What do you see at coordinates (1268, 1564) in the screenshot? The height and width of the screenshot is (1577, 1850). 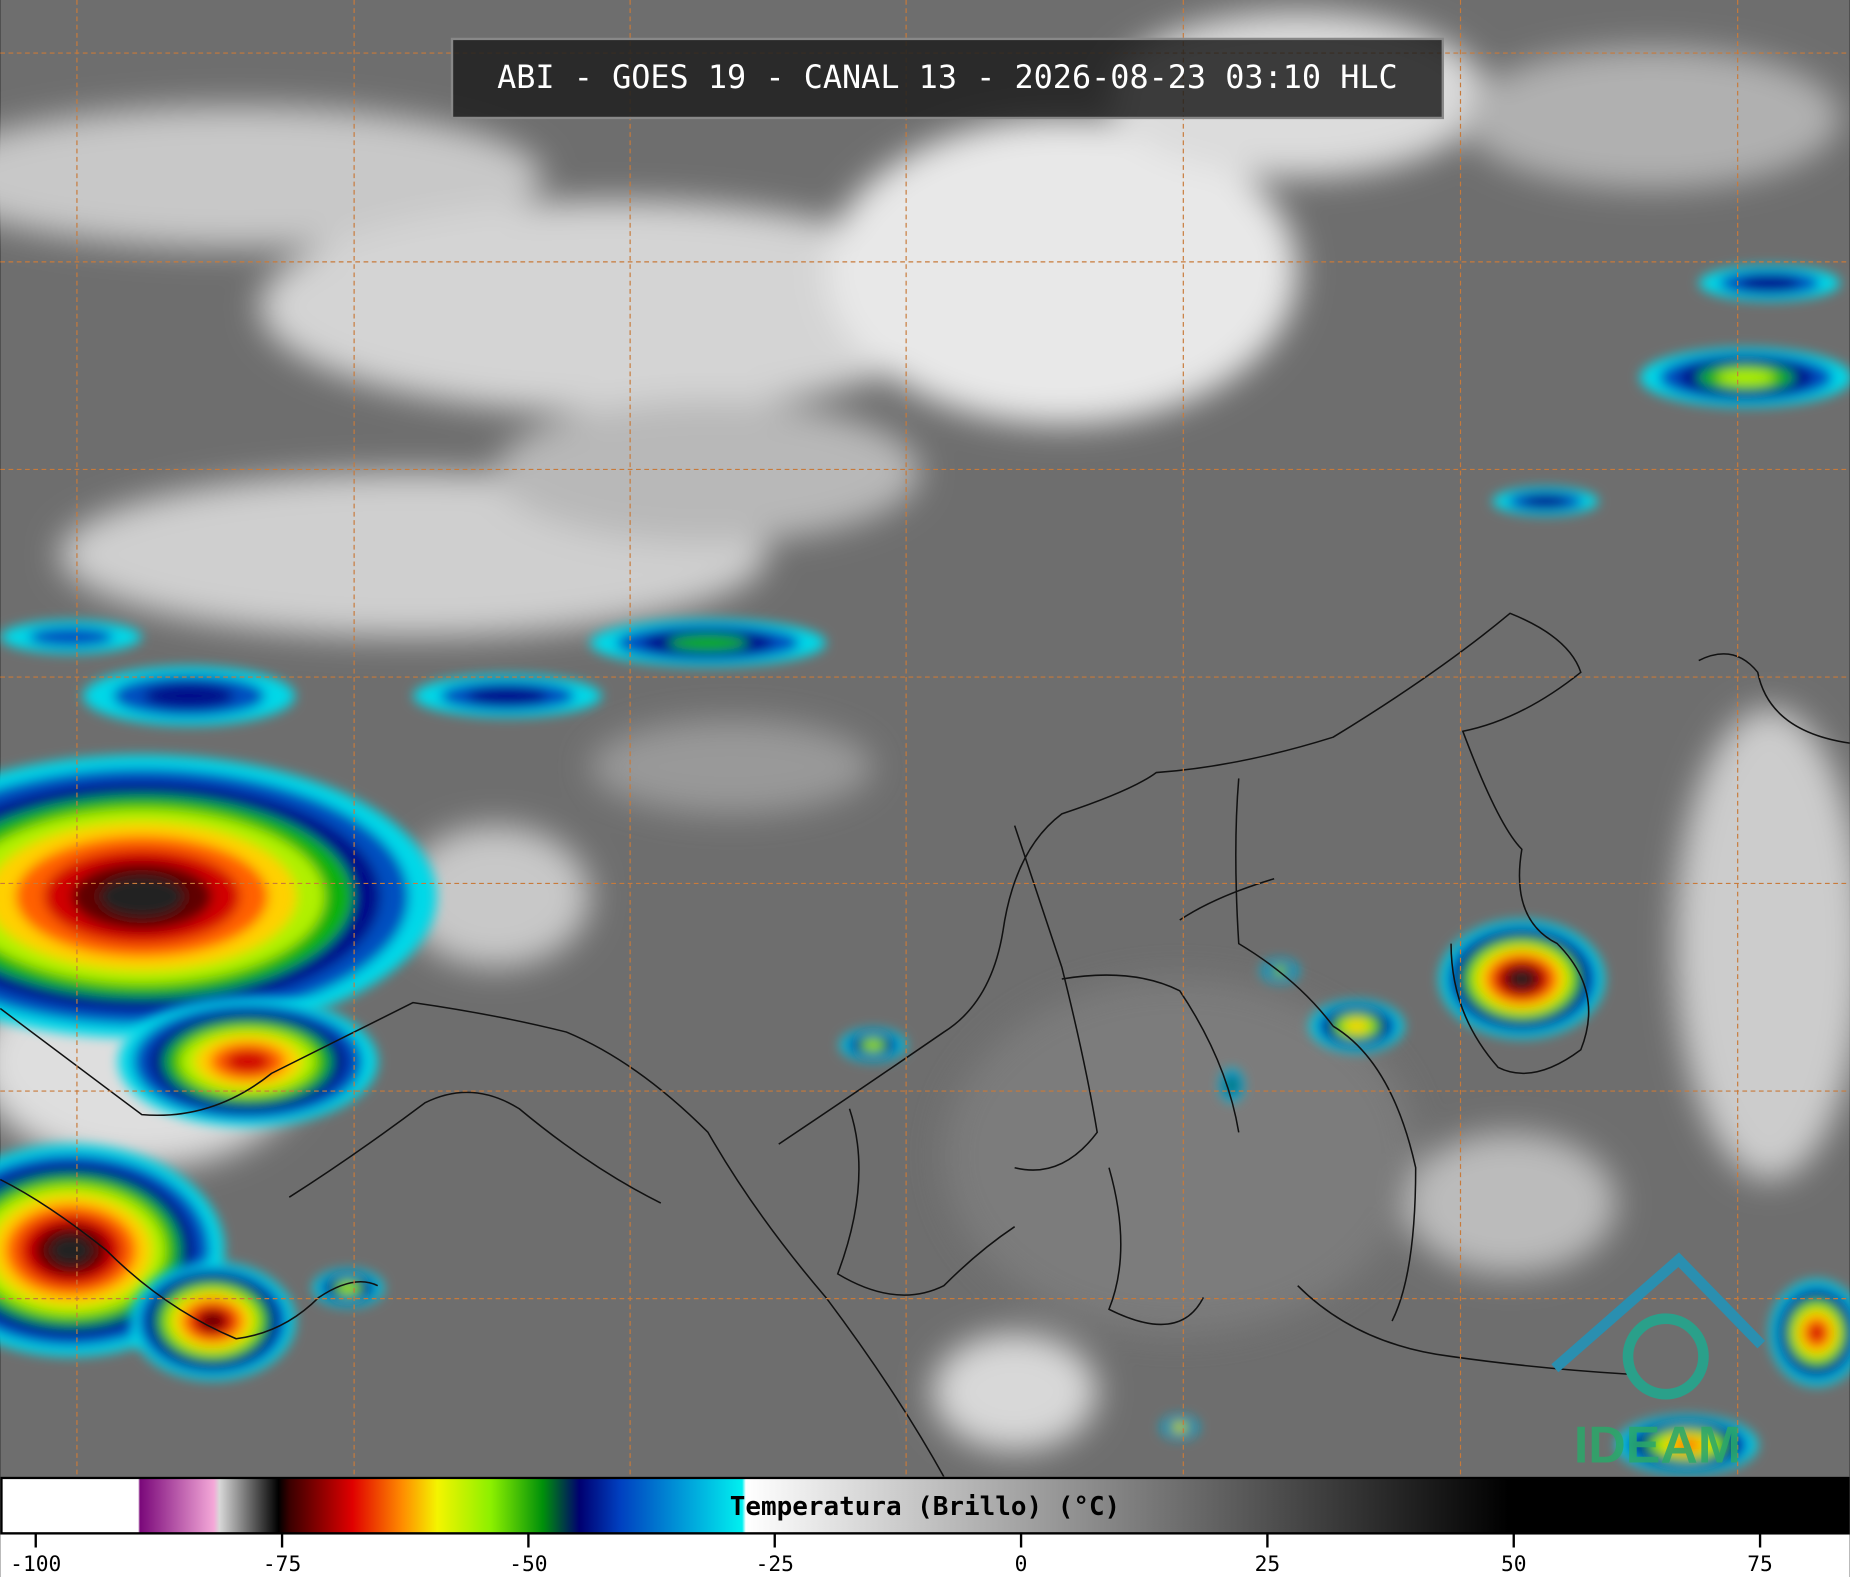 I see `tick-label: 25` at bounding box center [1268, 1564].